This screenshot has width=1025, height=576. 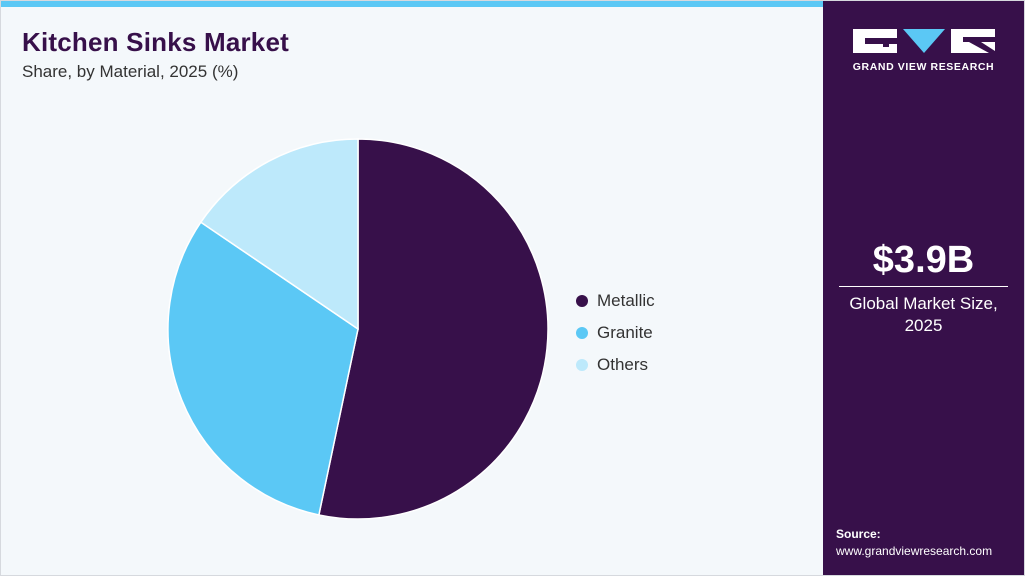 I want to click on accent-top-bar, so click(x=412, y=4).